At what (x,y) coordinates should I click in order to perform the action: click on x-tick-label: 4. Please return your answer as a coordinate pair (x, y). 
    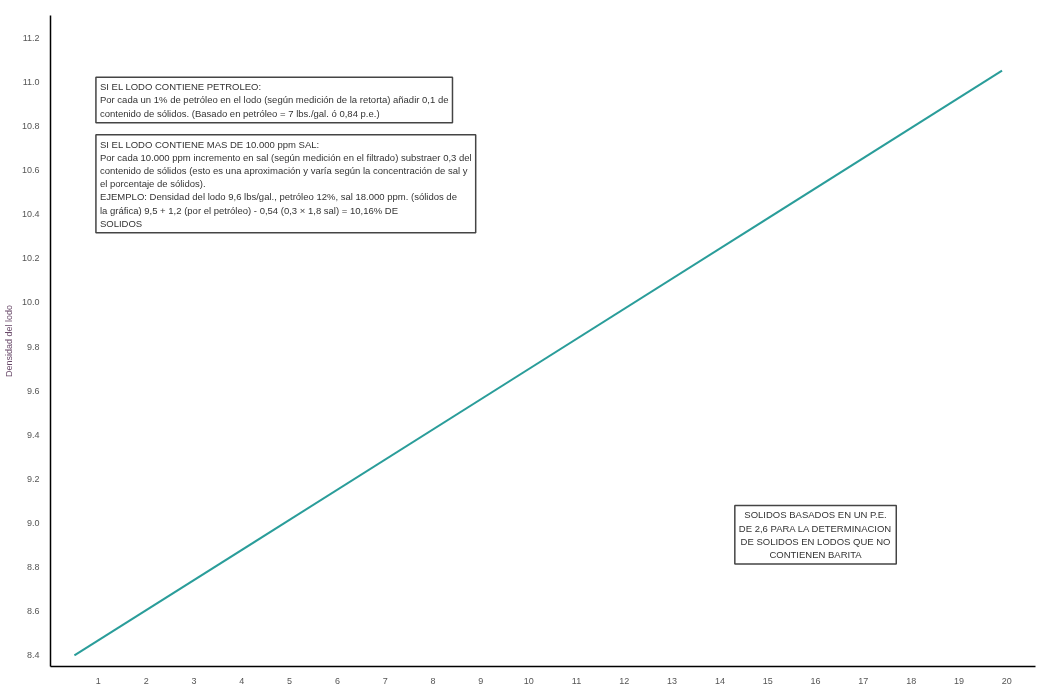
    Looking at the image, I should click on (242, 680).